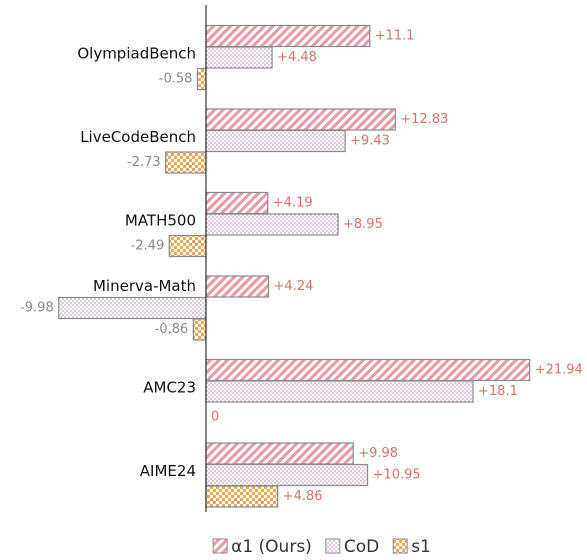 Image resolution: width=587 pixels, height=560 pixels. I want to click on category-label: AMC23, so click(169, 388).